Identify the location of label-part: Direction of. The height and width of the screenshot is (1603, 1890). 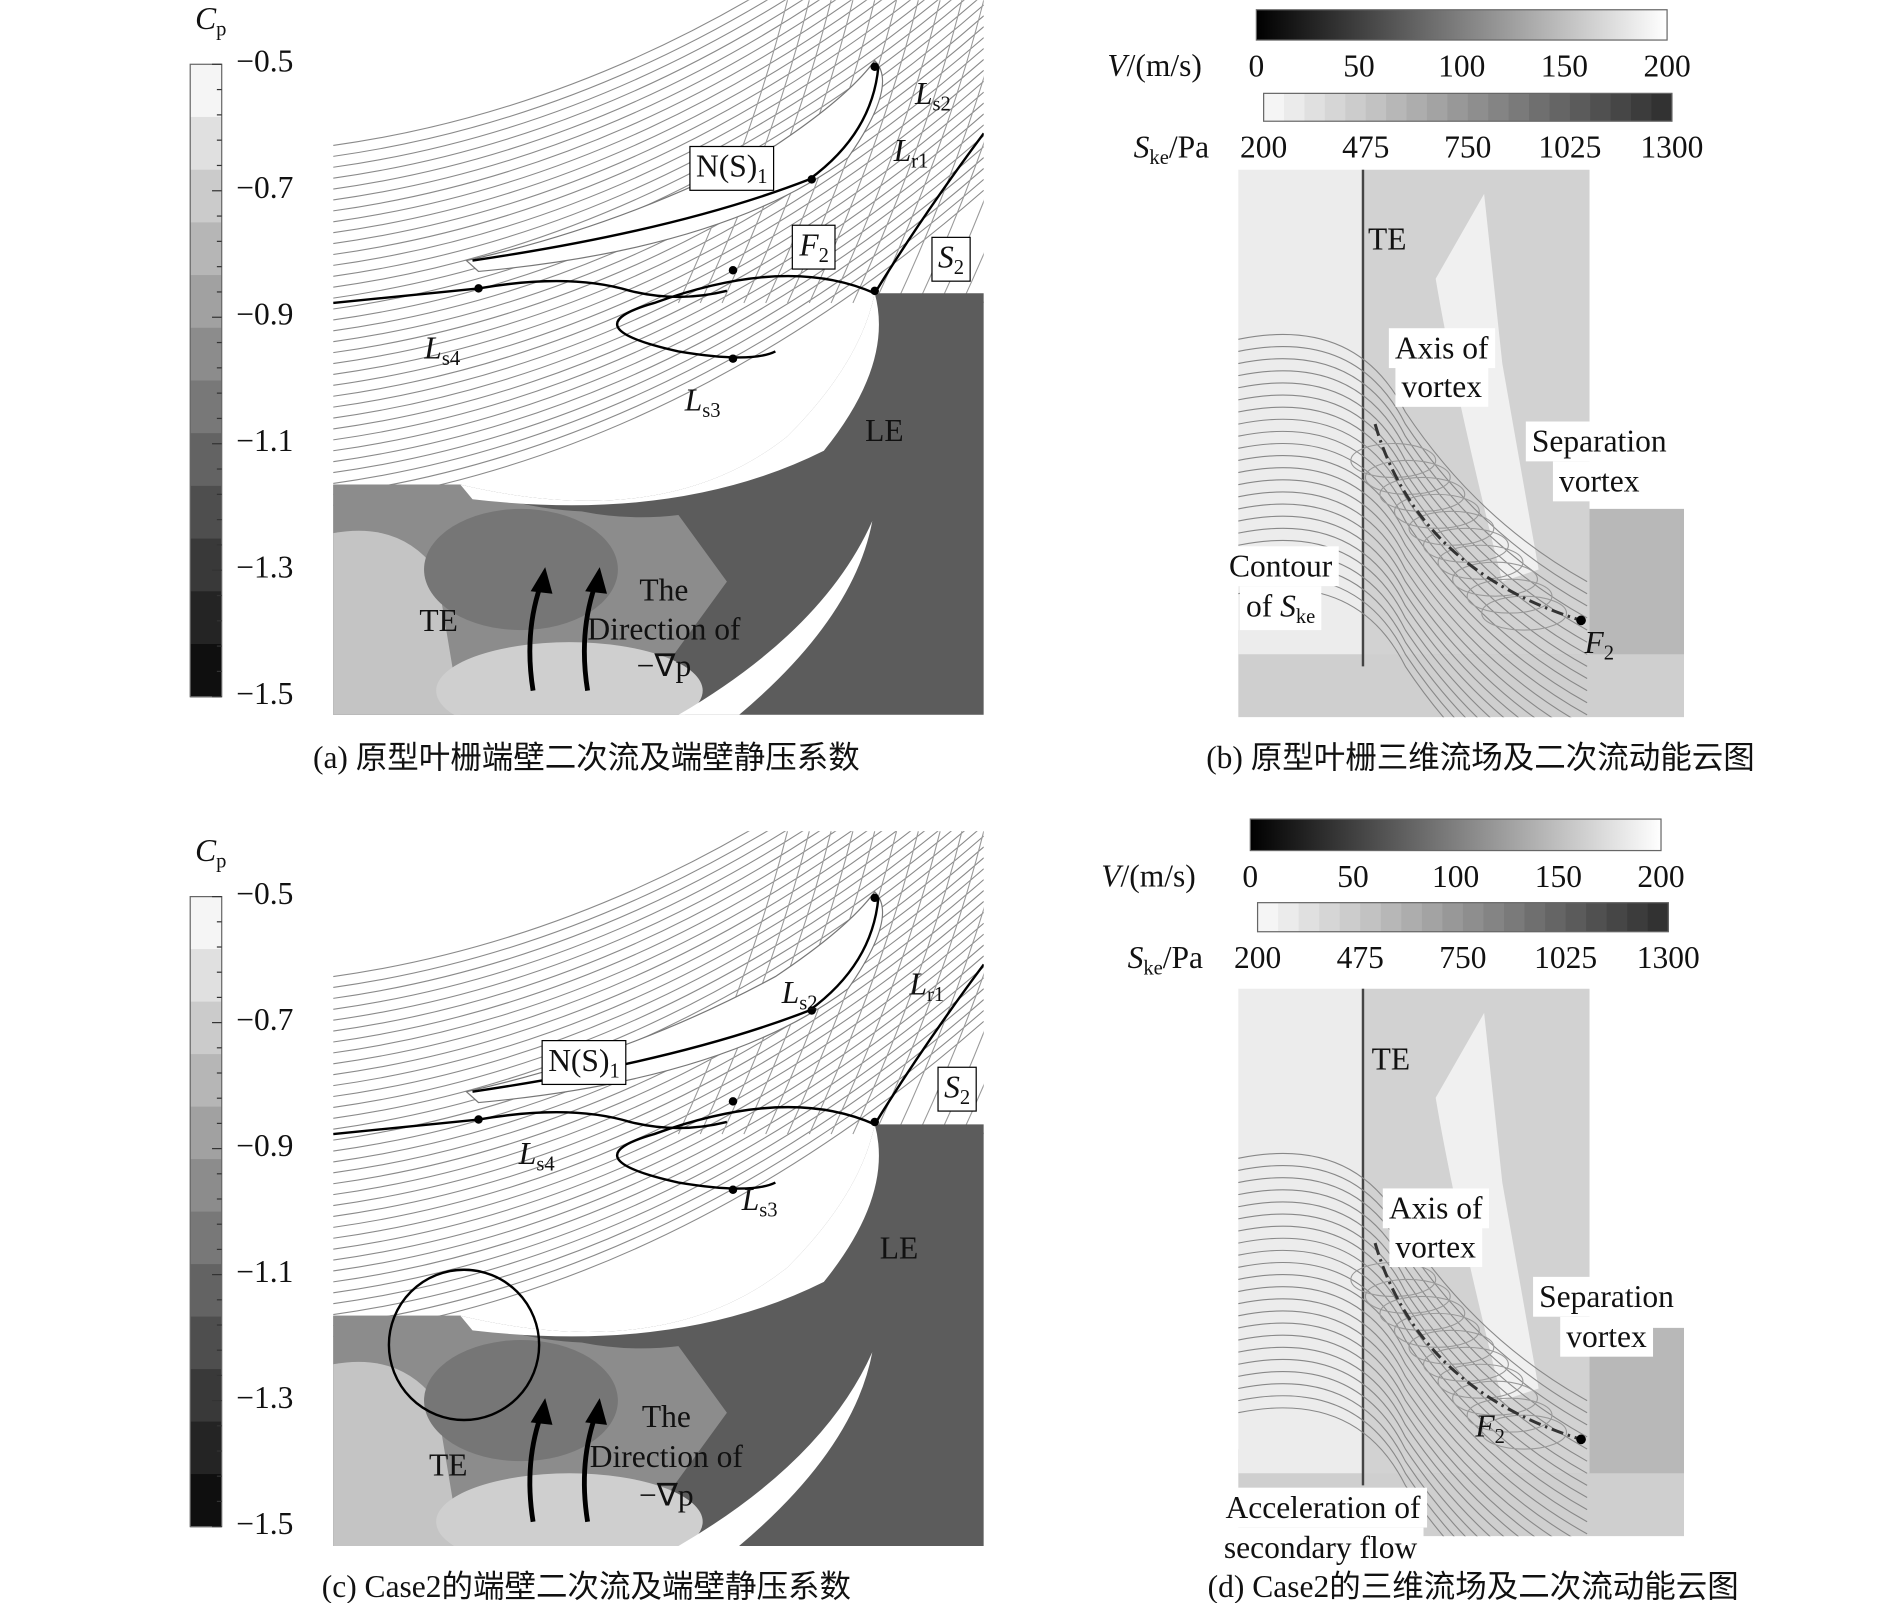
(667, 1456).